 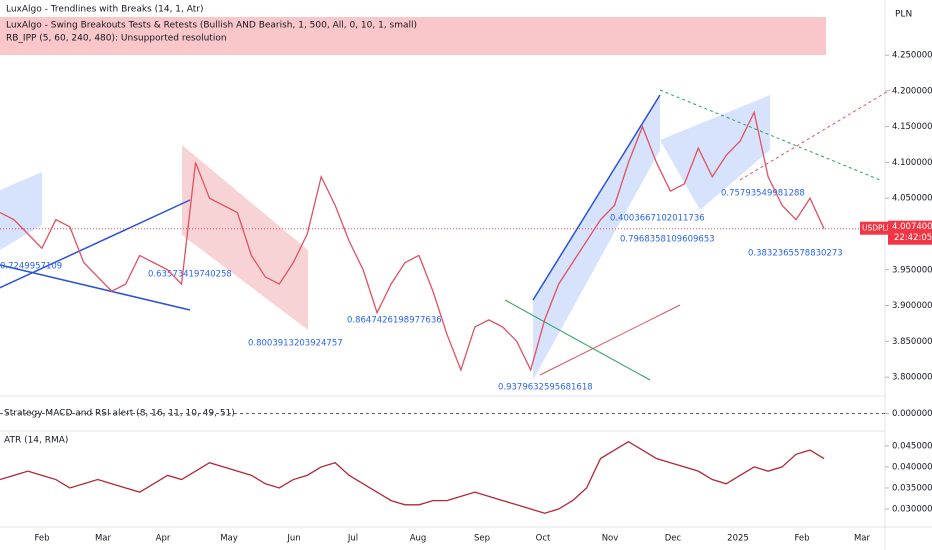 What do you see at coordinates (763, 194) in the screenshot?
I see `annotation: 0.75793549981288` at bounding box center [763, 194].